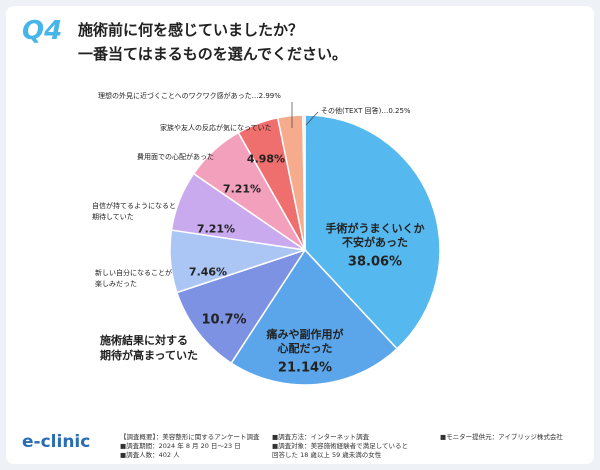  What do you see at coordinates (42, 31) in the screenshot?
I see `question-badge: Q4` at bounding box center [42, 31].